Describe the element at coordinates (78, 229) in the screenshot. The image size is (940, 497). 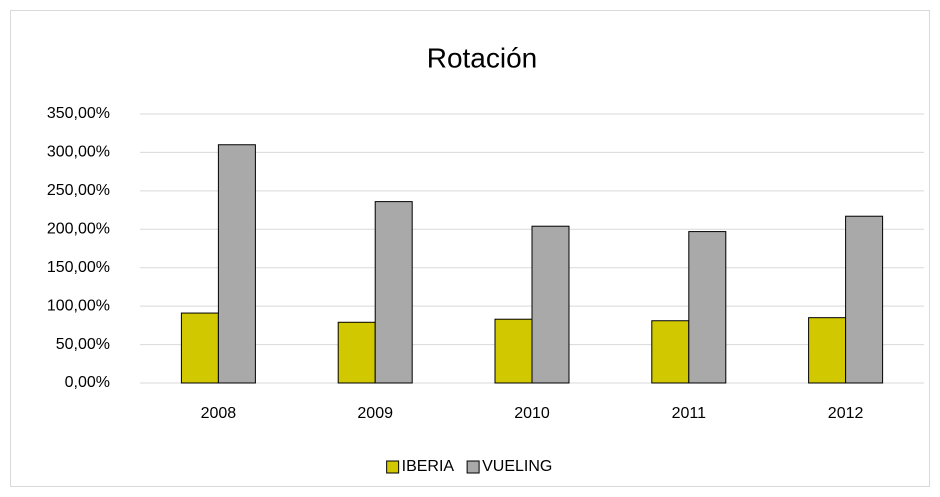
I see `y-tick-label: 200,00%` at that location.